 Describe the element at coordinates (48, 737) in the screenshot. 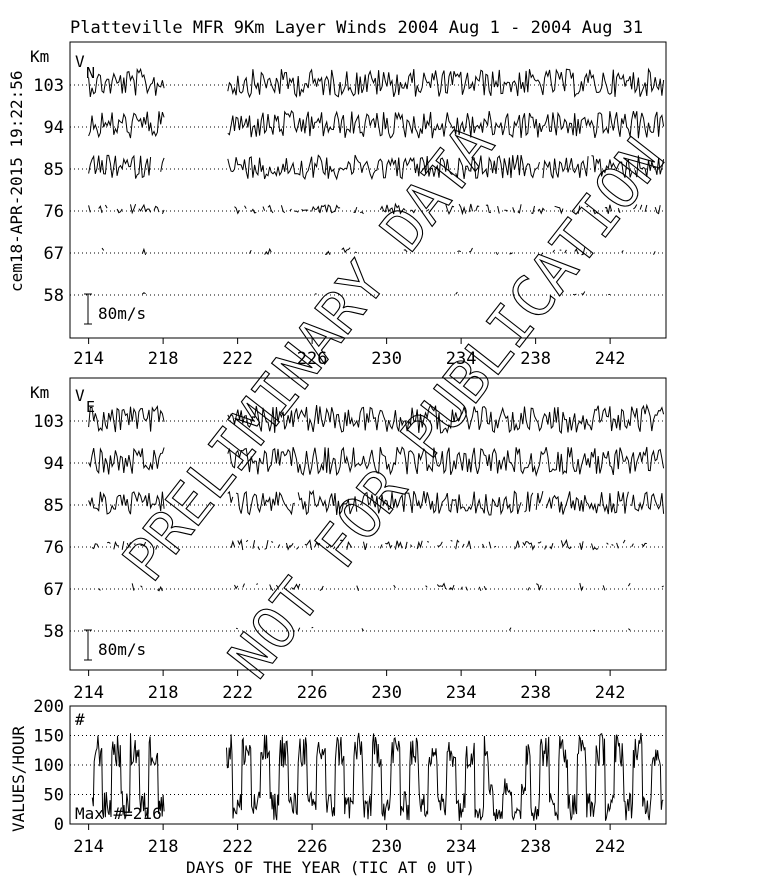

I see `count-tick-label: 150` at that location.